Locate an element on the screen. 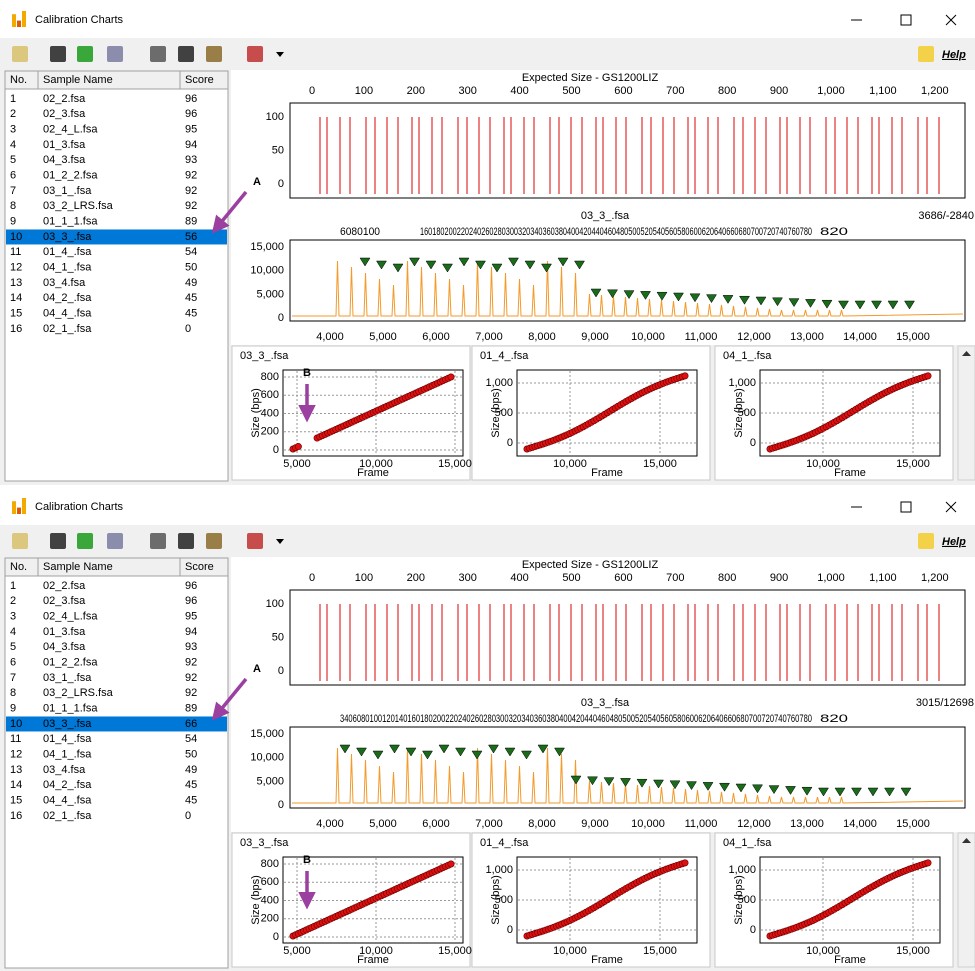 This screenshot has height=971, width=975. table-cell: 01_3.fsa is located at coordinates (64, 145).